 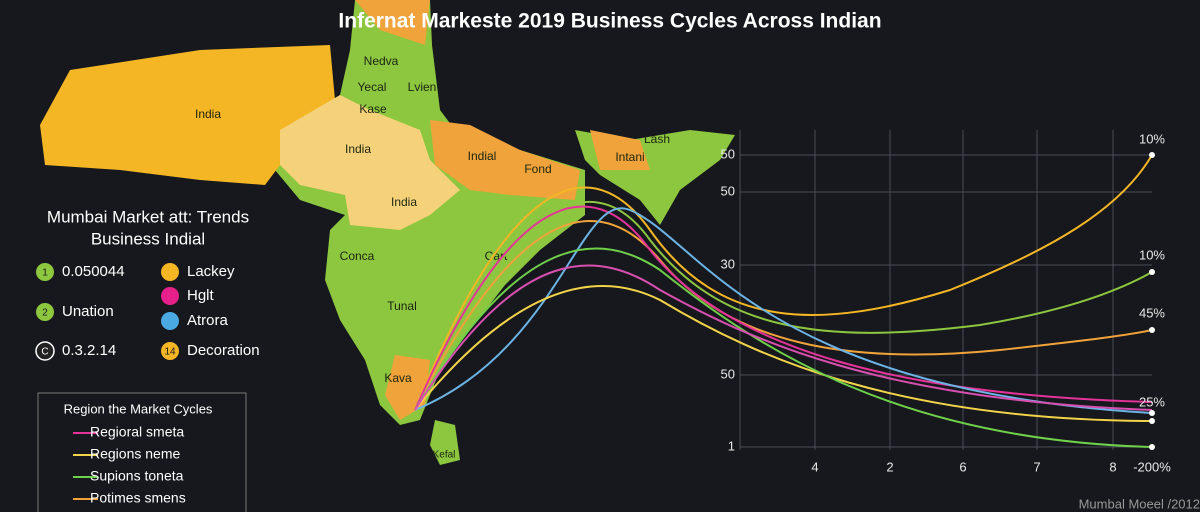 What do you see at coordinates (211, 271) in the screenshot?
I see `legend-label: Lackey` at bounding box center [211, 271].